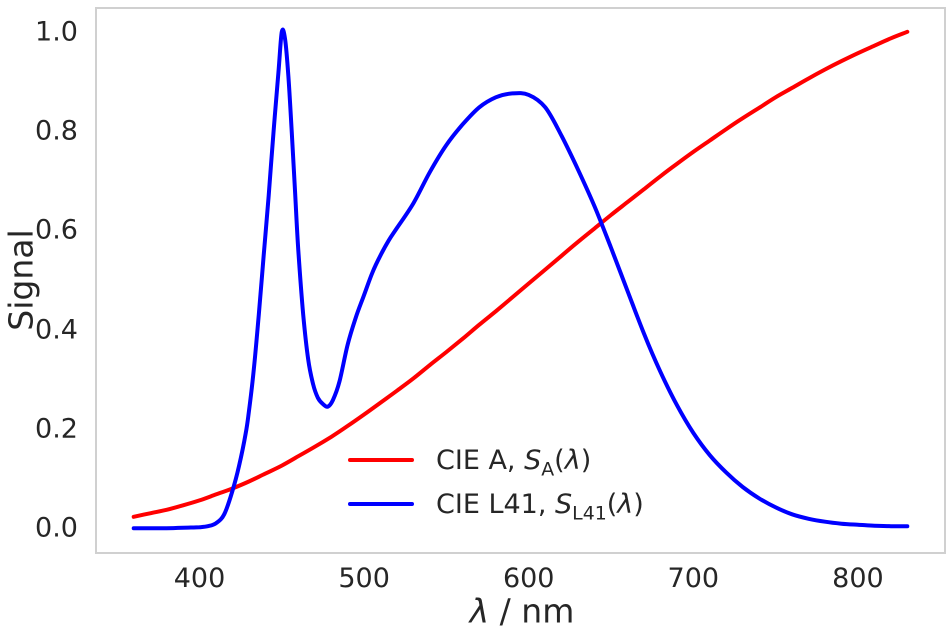  What do you see at coordinates (56, 330) in the screenshot?
I see `y-tick-label-2: 0.4` at bounding box center [56, 330].